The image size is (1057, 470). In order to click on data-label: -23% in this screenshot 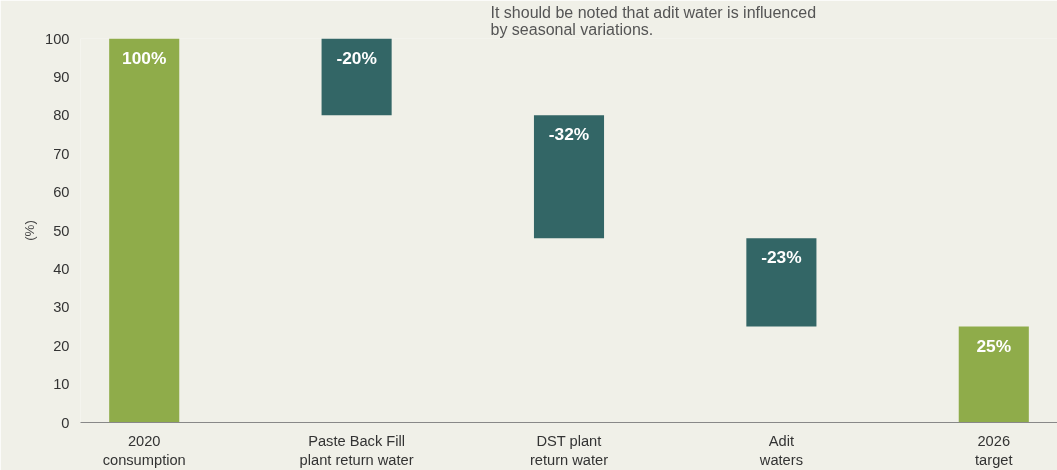, I will do `click(781, 257)`.